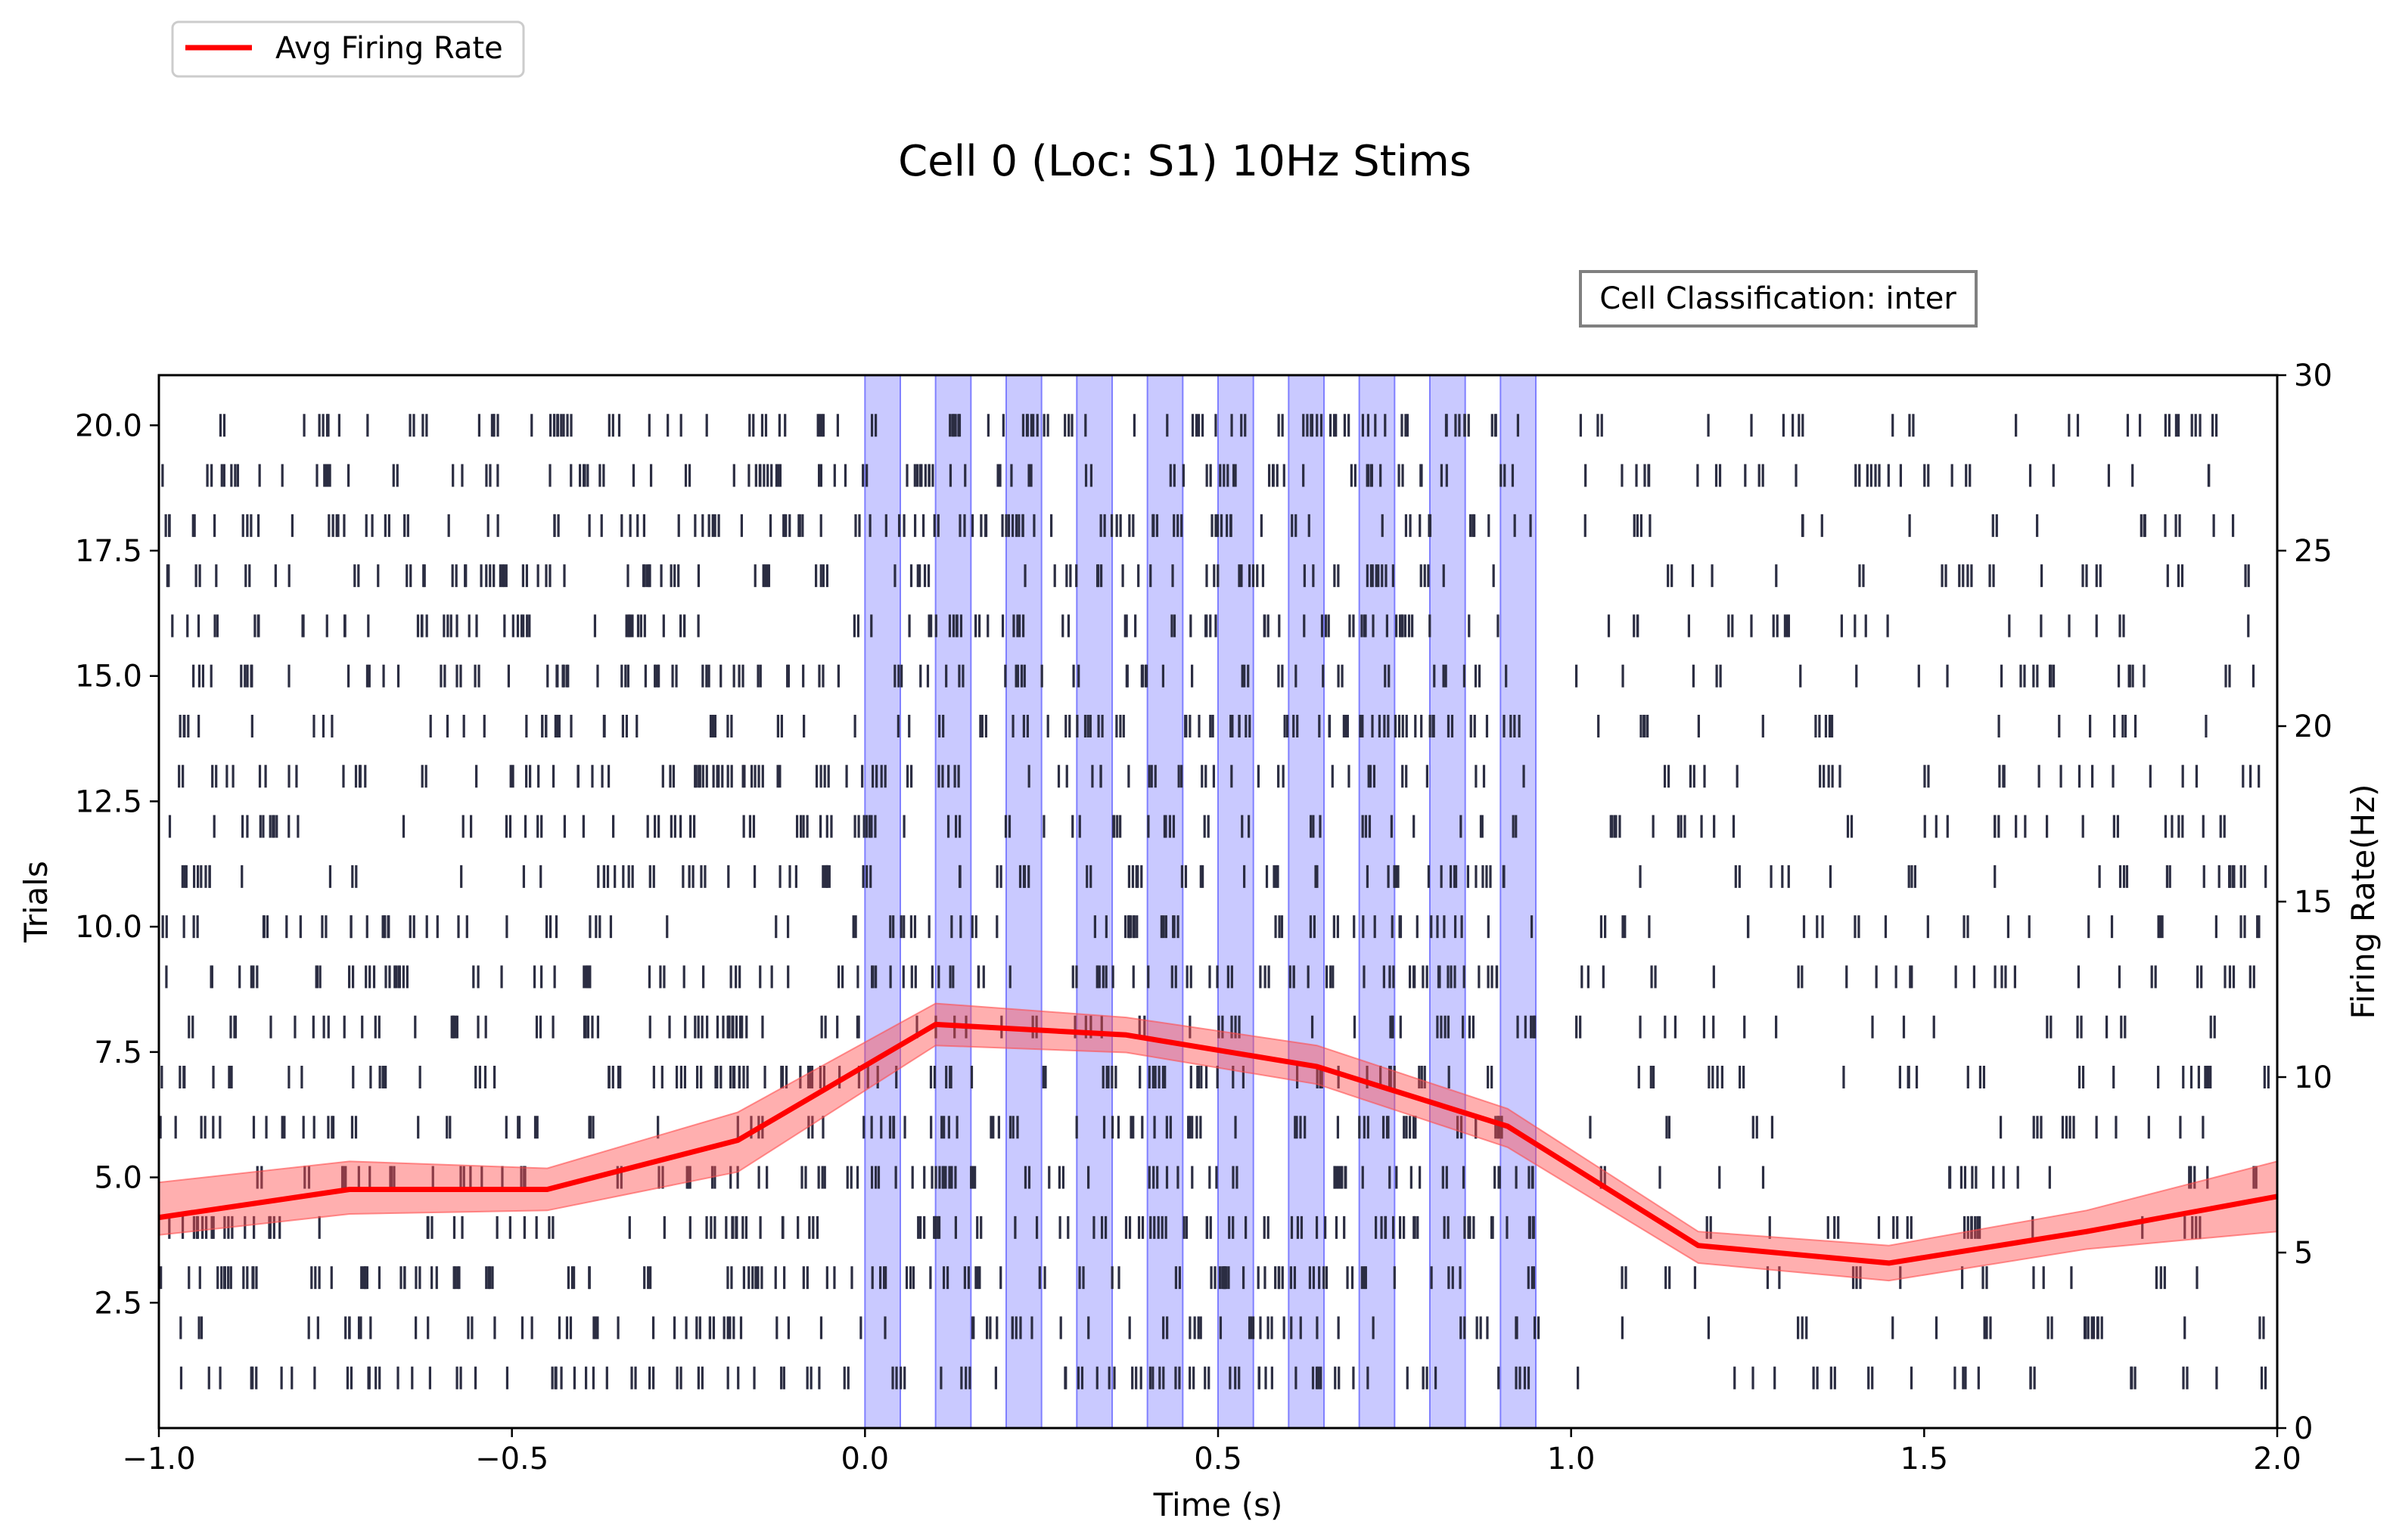 The image size is (2396, 1540). I want to click on right-y-tick-label: 0, so click(2303, 1429).